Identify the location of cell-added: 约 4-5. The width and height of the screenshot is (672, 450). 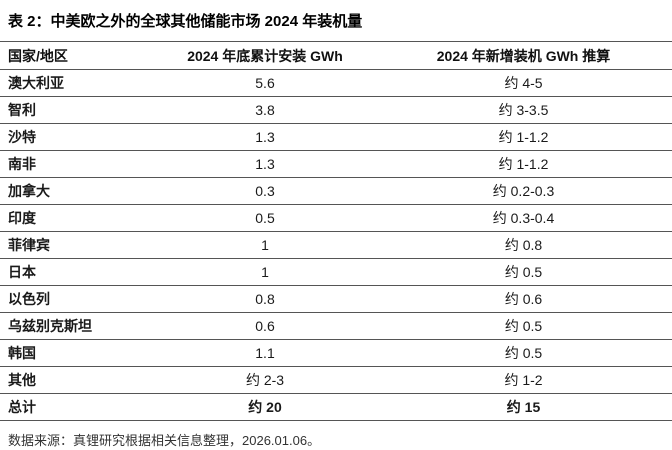
(523, 83).